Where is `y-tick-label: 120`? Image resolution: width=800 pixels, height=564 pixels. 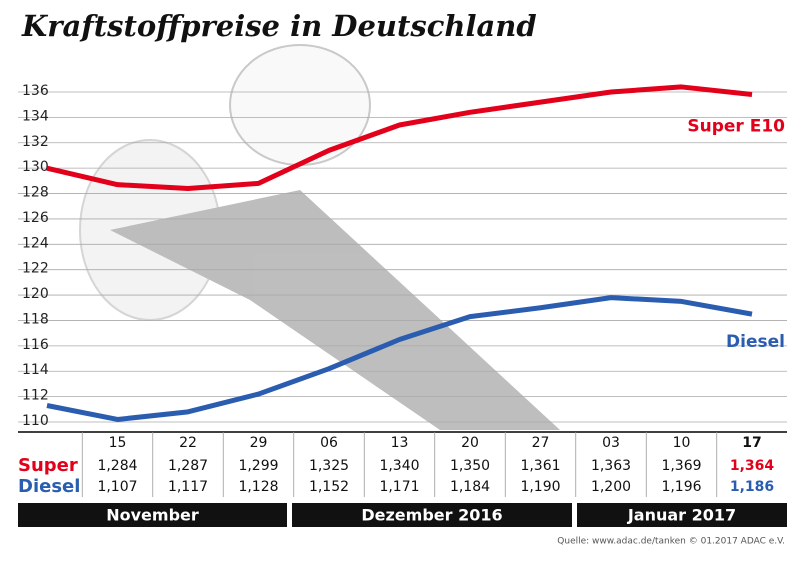
y-tick-label: 120 is located at coordinates (35, 294).